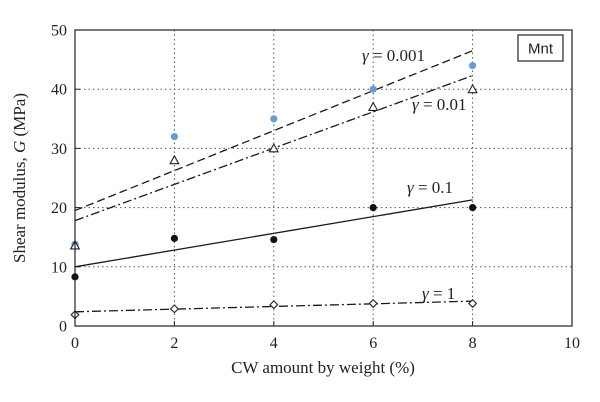 The height and width of the screenshot is (402, 600). I want to click on y-tick-label: 30, so click(59, 149).